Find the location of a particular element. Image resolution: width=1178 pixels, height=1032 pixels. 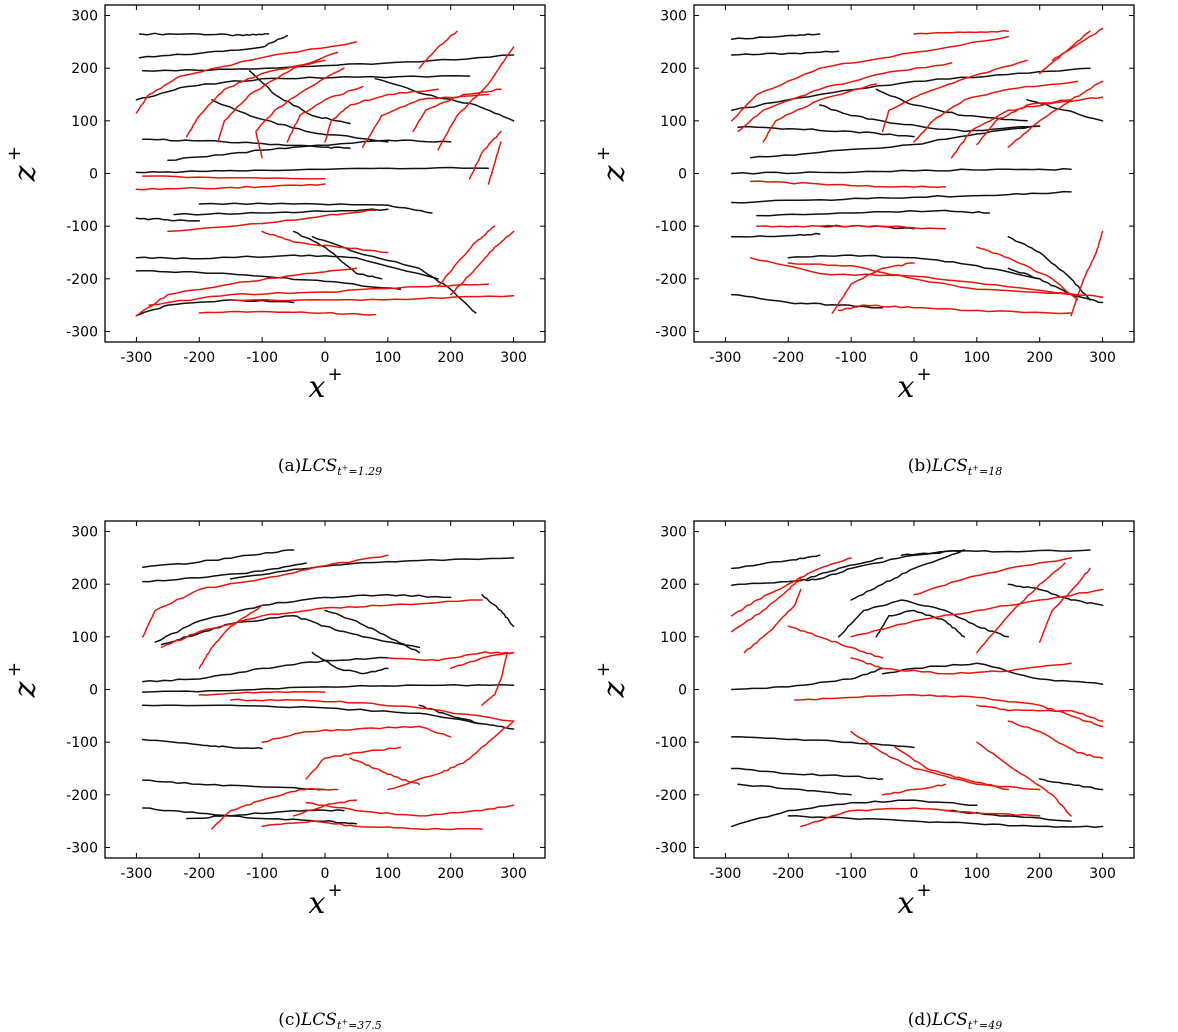

x-axis-label: x is located at coordinates (317, 387).